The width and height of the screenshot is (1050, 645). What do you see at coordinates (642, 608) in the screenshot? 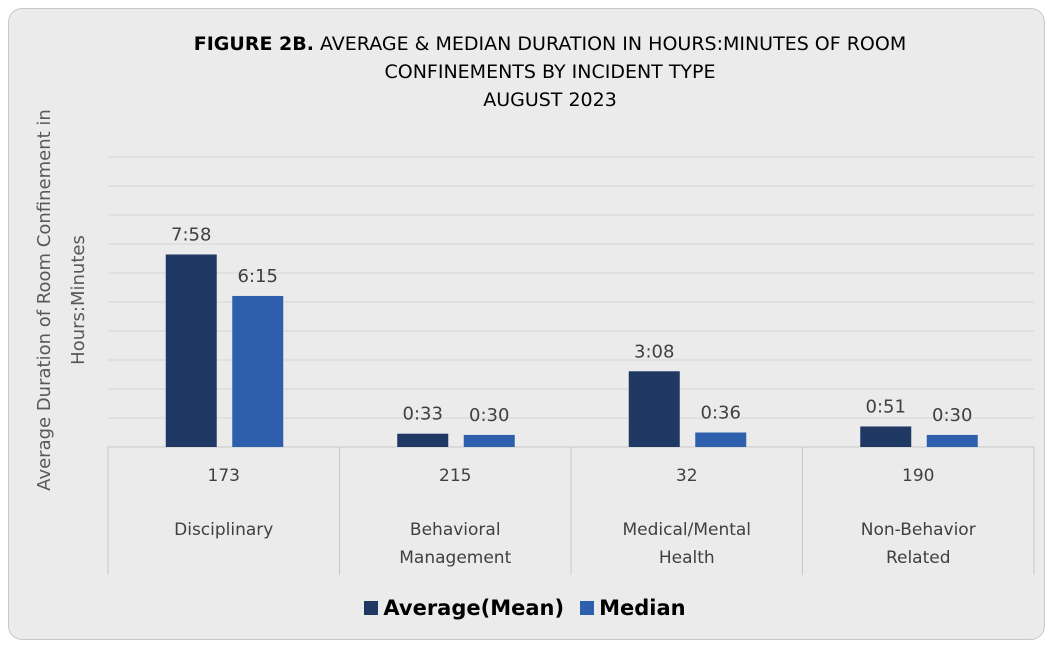
I see `legend-label: Median` at bounding box center [642, 608].